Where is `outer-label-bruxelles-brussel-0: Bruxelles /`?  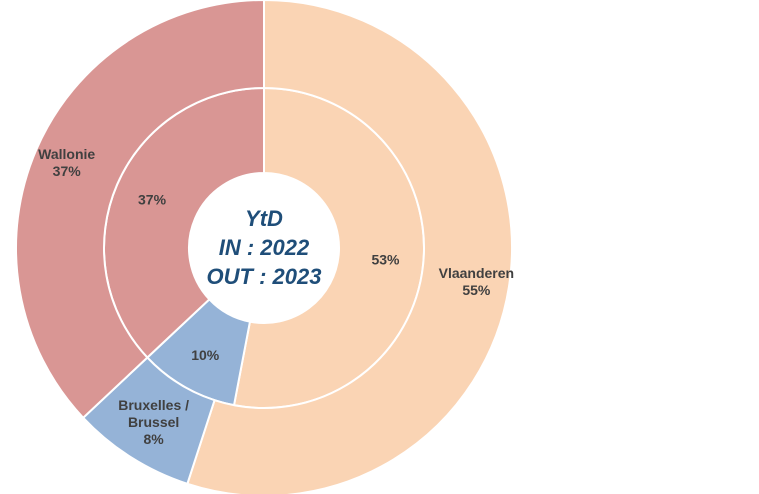 outer-label-bruxelles-brussel-0: Bruxelles / is located at coordinates (153, 405).